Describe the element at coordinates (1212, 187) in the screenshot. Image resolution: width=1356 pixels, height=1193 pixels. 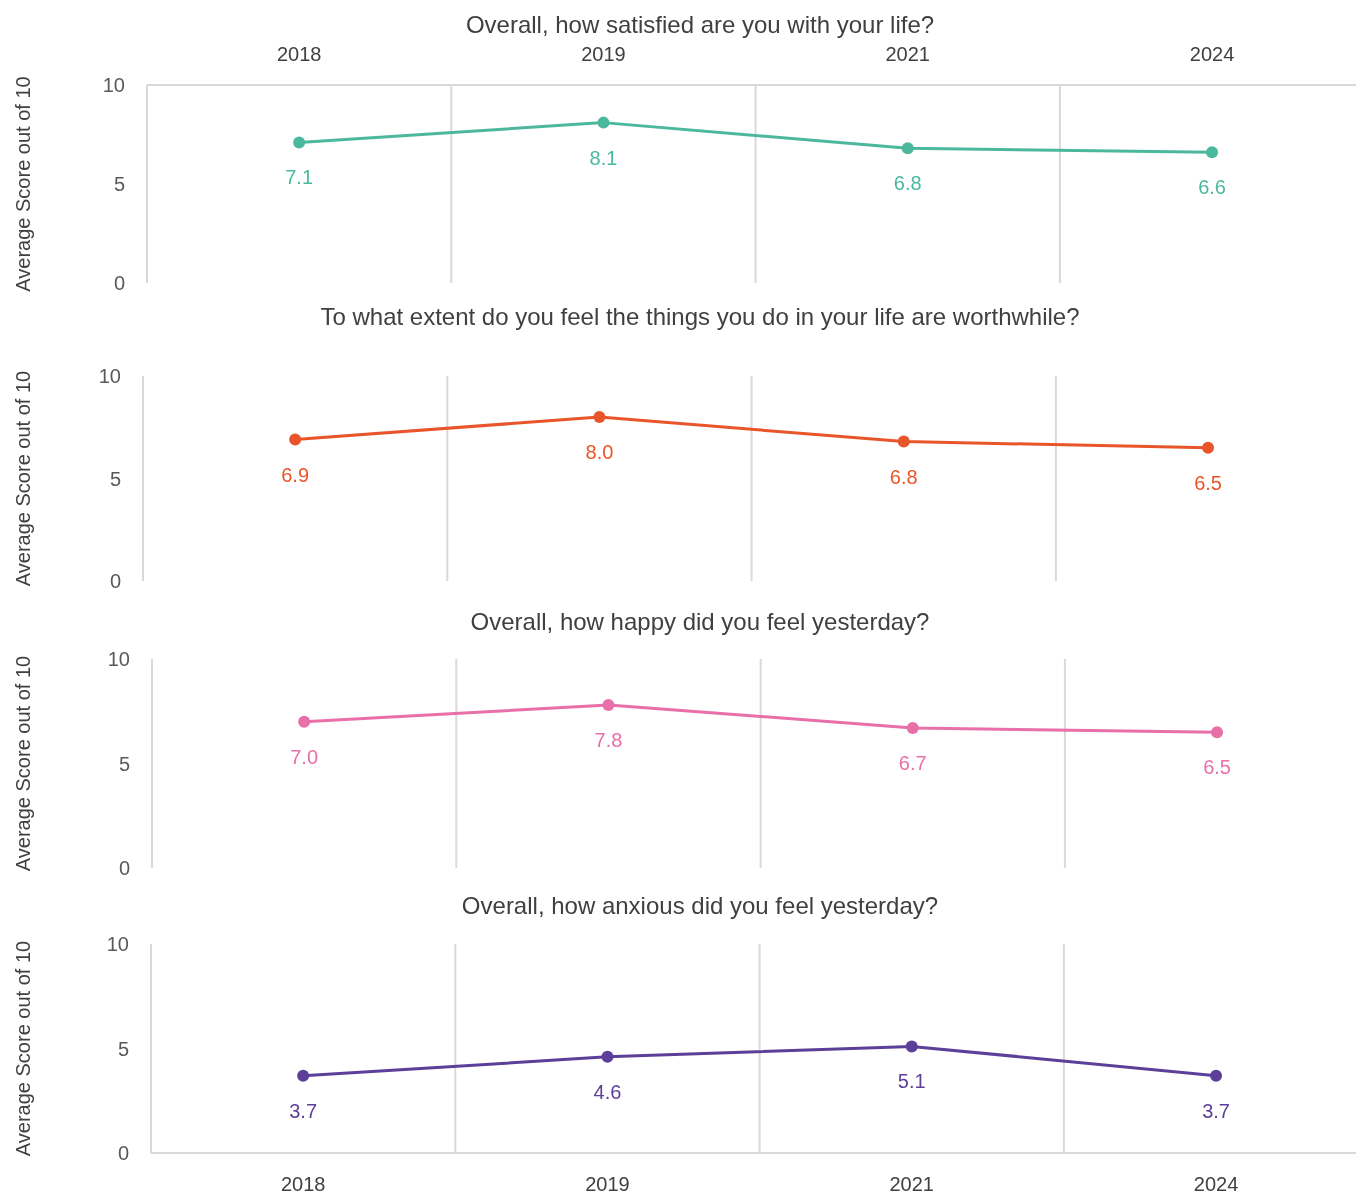
I see `data-label: 6.6` at that location.